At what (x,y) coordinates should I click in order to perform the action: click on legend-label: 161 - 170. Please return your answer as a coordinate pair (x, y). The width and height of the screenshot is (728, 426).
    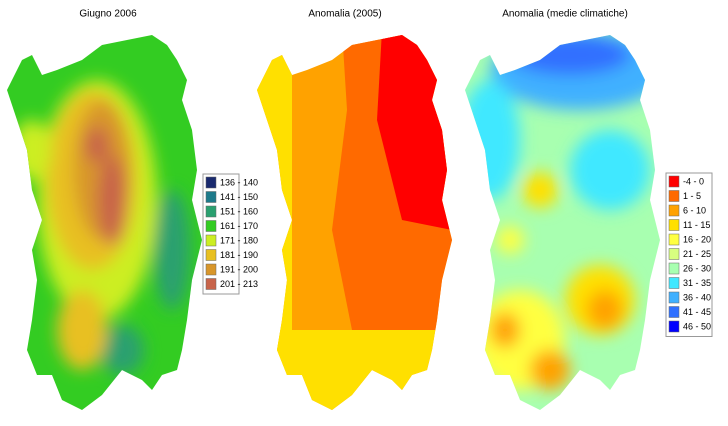
    Looking at the image, I should click on (239, 226).